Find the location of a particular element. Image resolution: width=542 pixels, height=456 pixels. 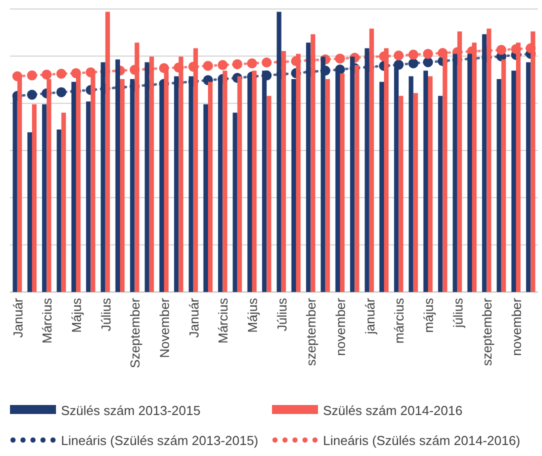

x-tick-label: január is located at coordinates (370, 316).